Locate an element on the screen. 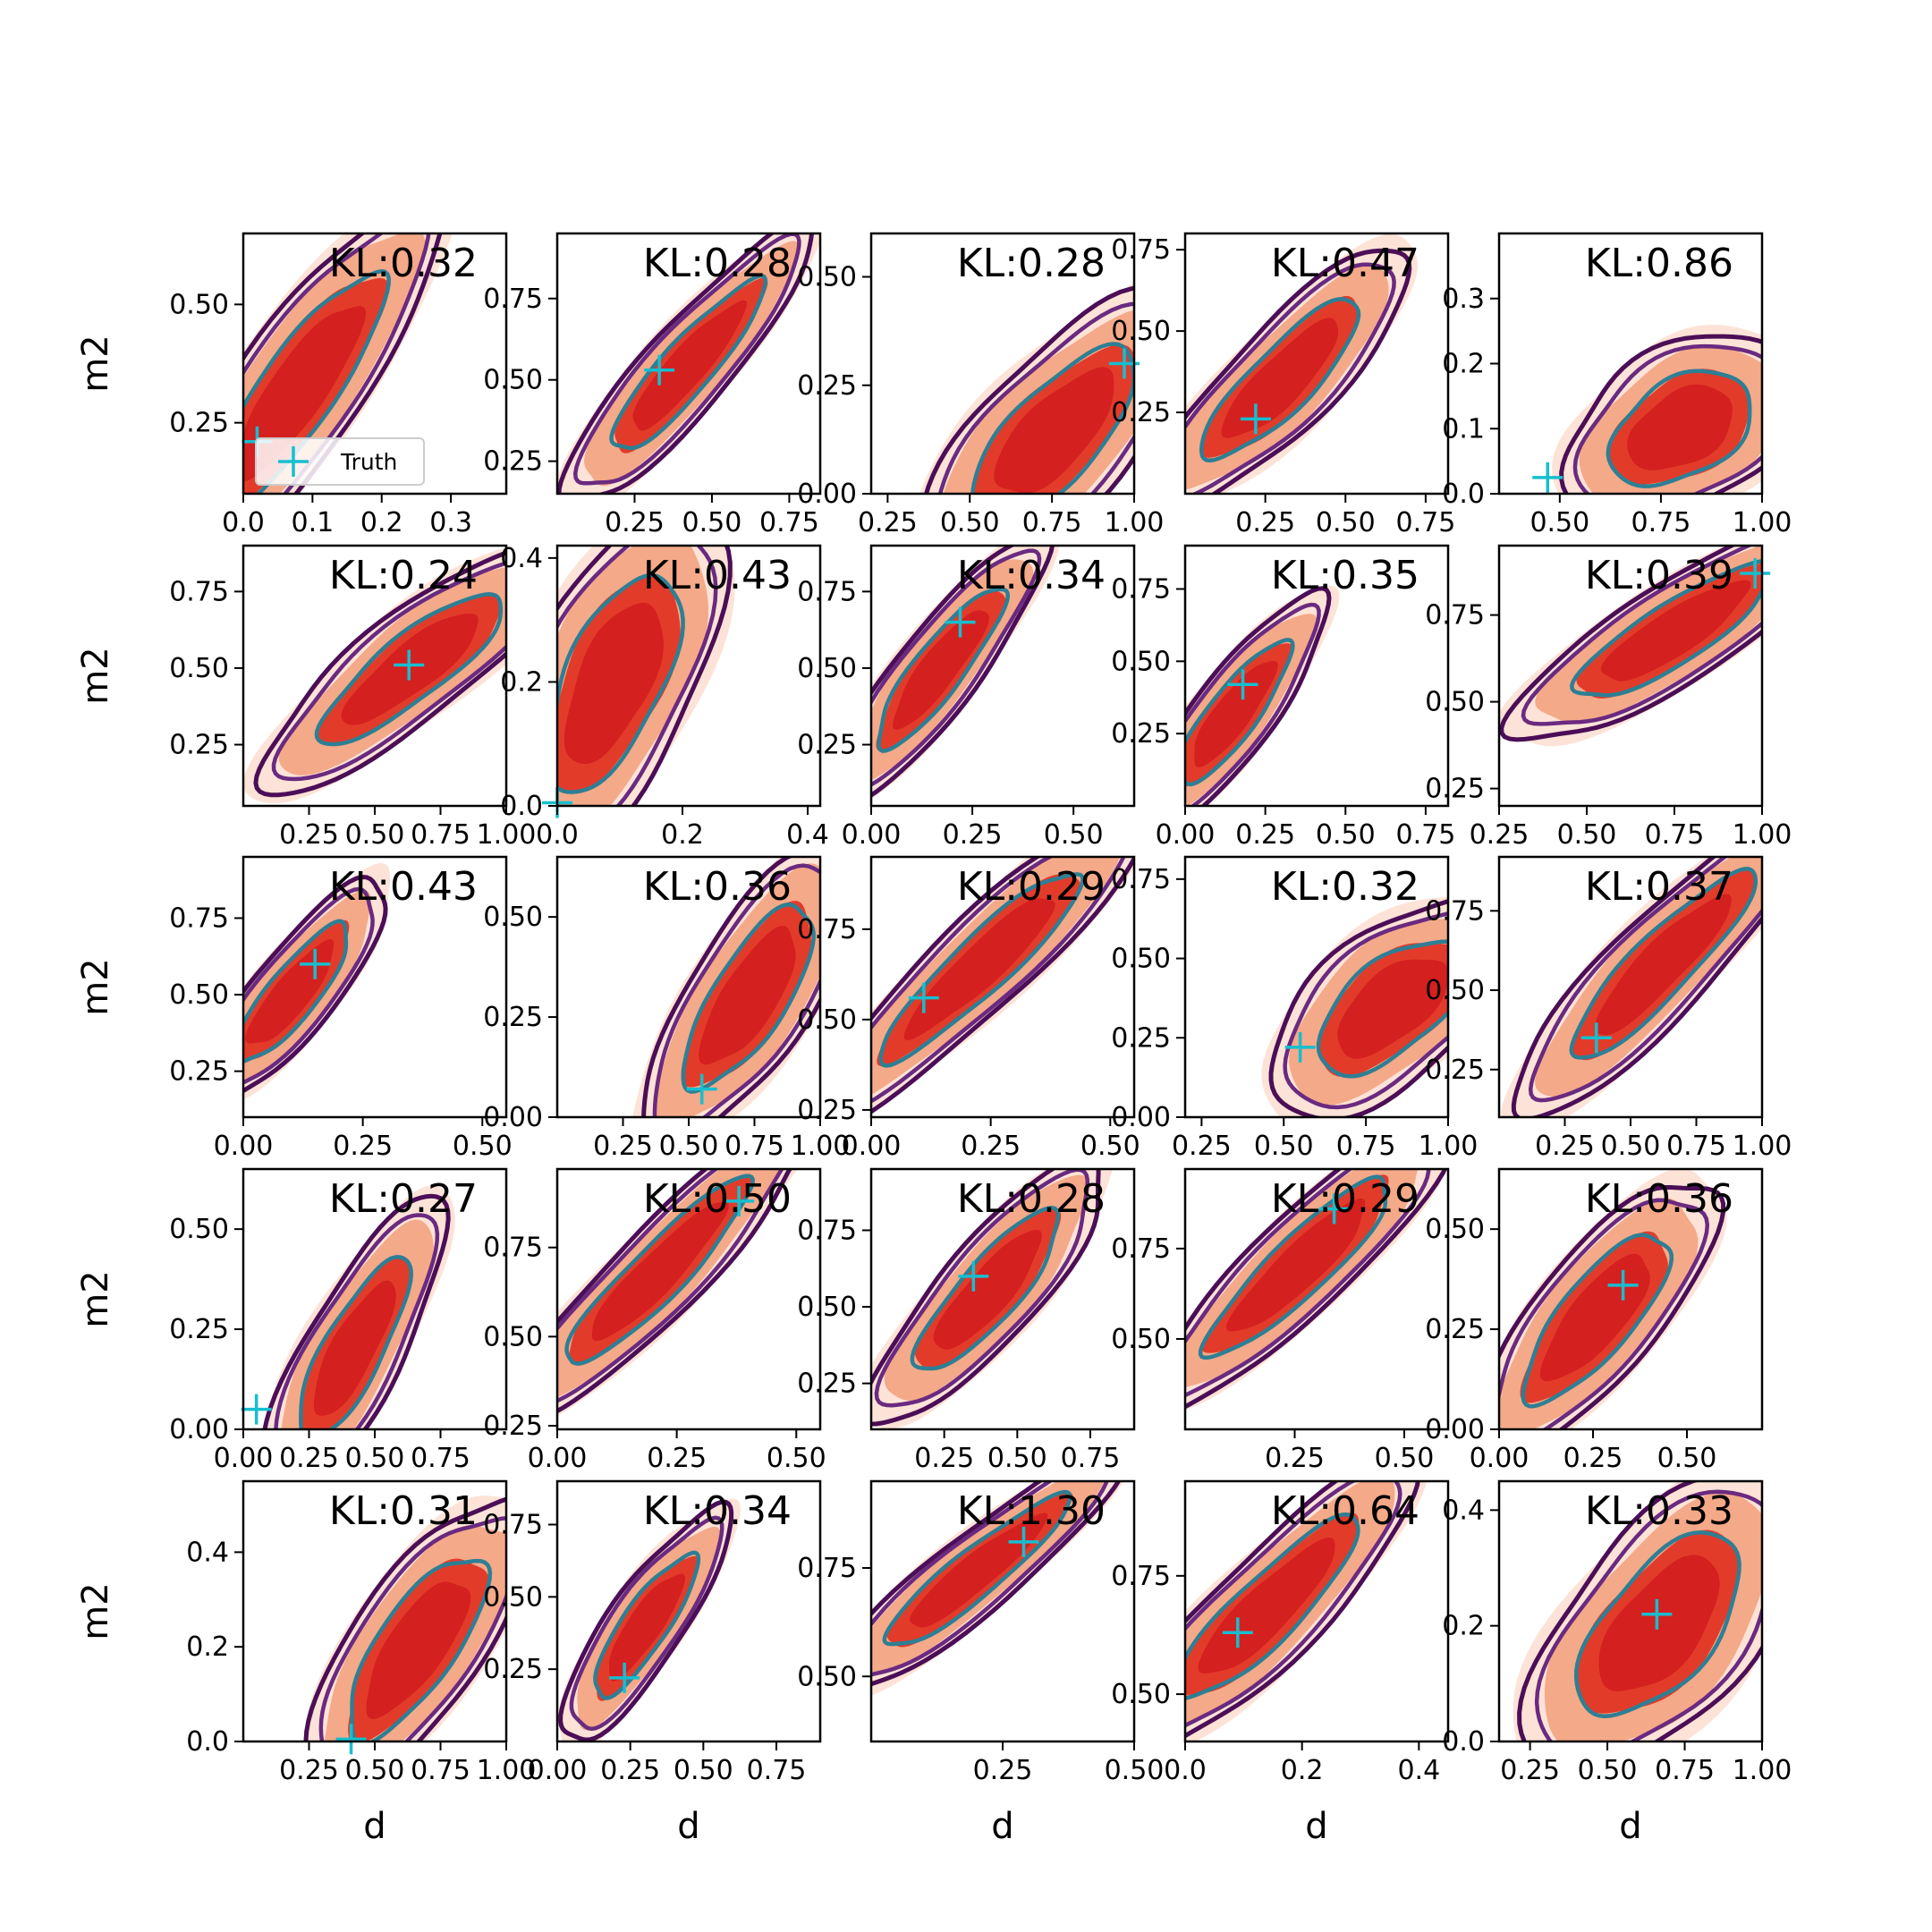 Image resolution: width=1932 pixels, height=1932 pixels. panel-18: 0.25 0.50 0.75 0.25 0.50 0.75 KL:0.28 is located at coordinates (966, 1320).